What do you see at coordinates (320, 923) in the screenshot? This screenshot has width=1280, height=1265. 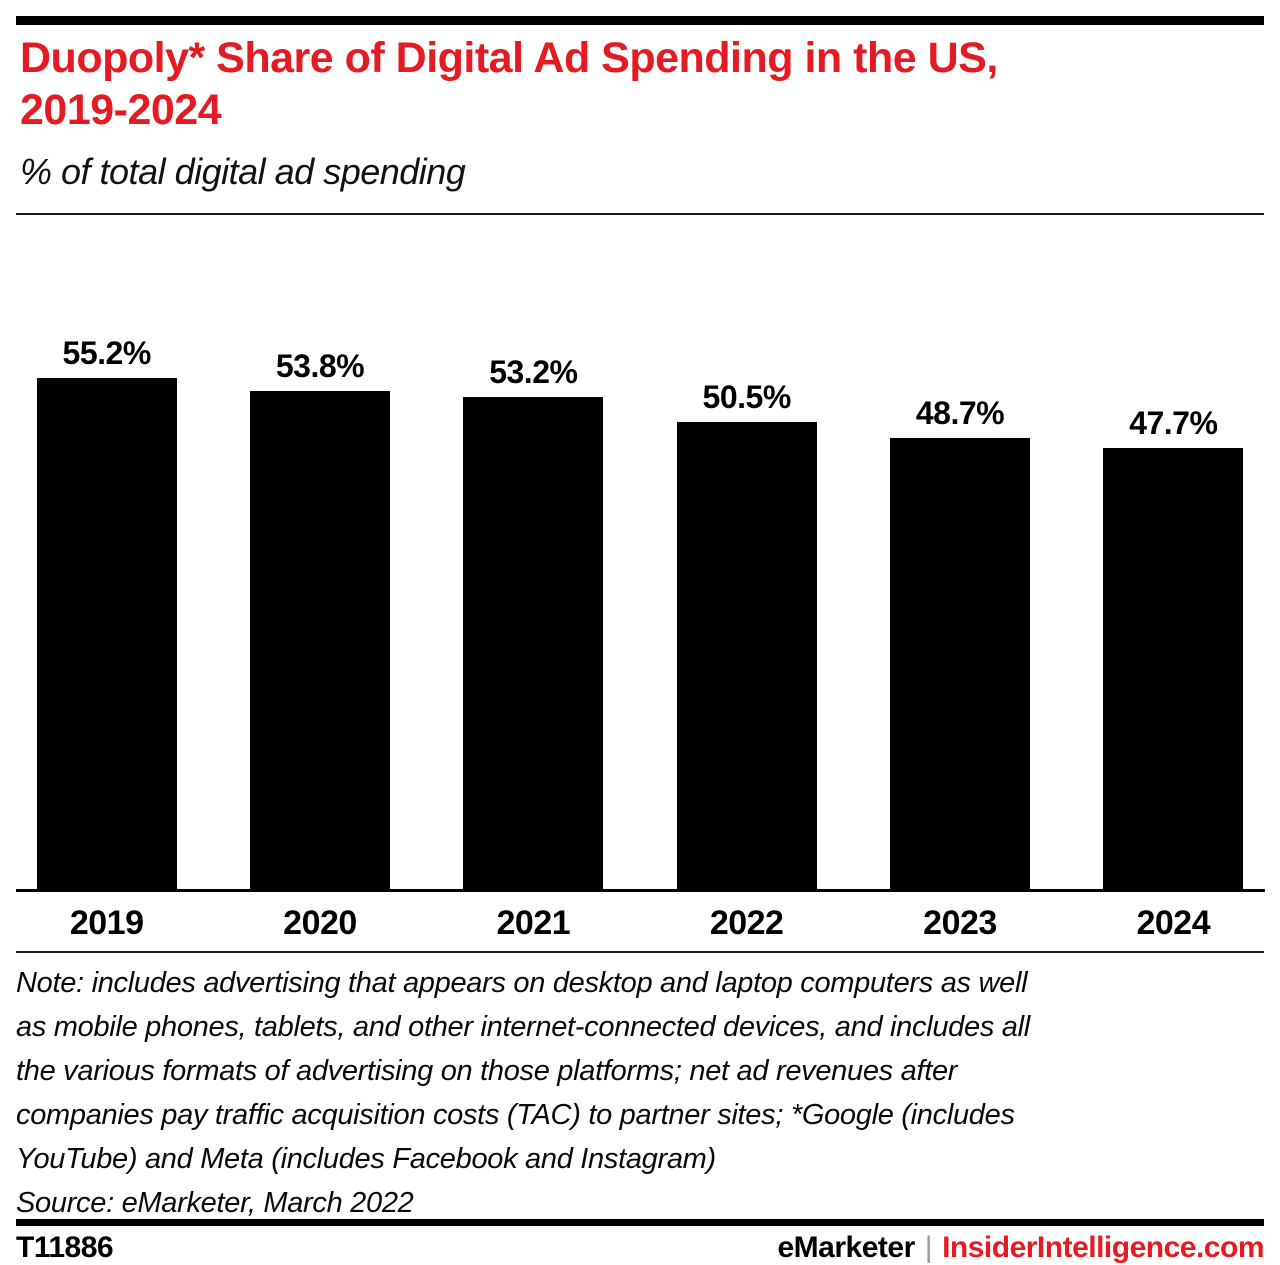 I see `x-axis-label-2020: 2020` at bounding box center [320, 923].